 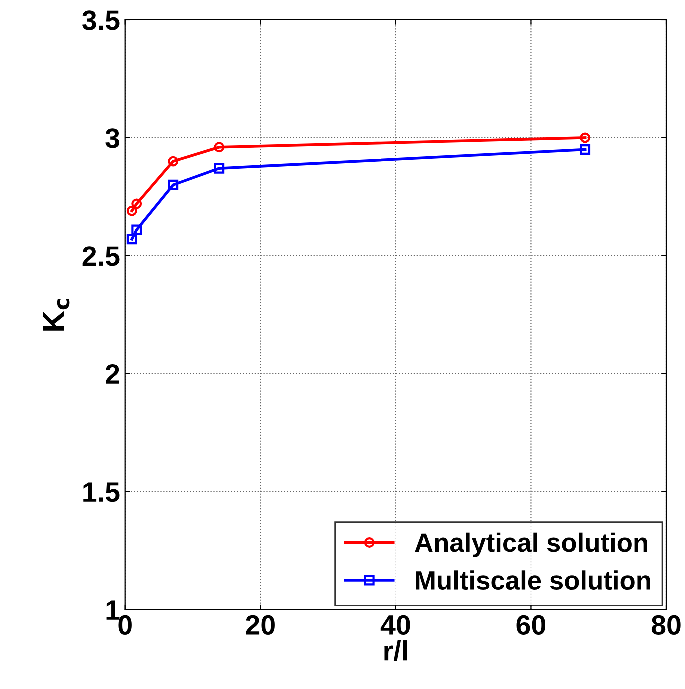 What do you see at coordinates (56, 315) in the screenshot?
I see `y-axis-title: K$_{c}$` at bounding box center [56, 315].